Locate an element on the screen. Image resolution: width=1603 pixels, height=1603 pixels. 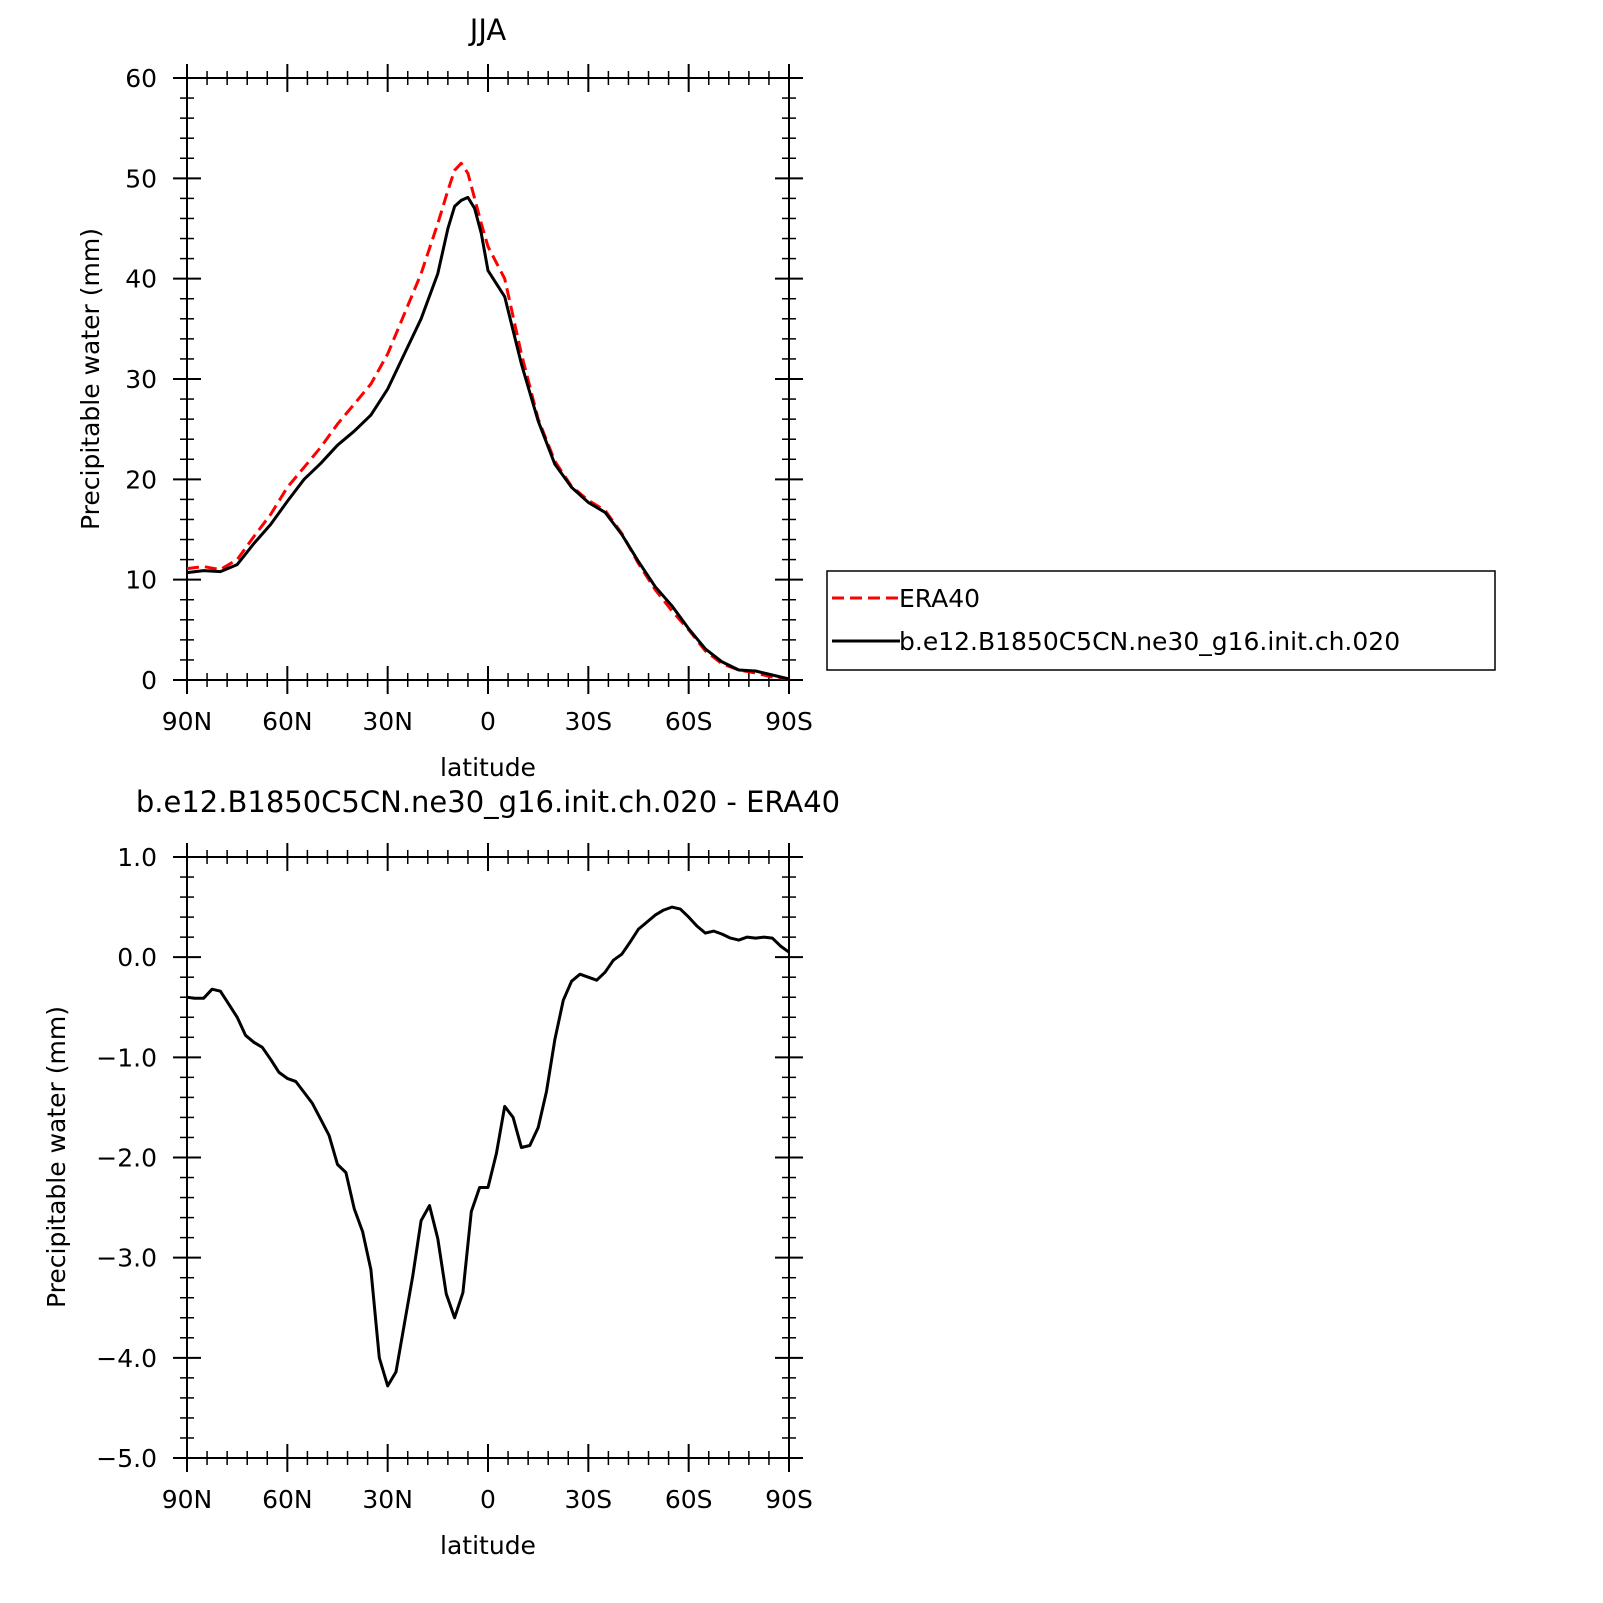
top-x-tick-label: 60S is located at coordinates (689, 721).